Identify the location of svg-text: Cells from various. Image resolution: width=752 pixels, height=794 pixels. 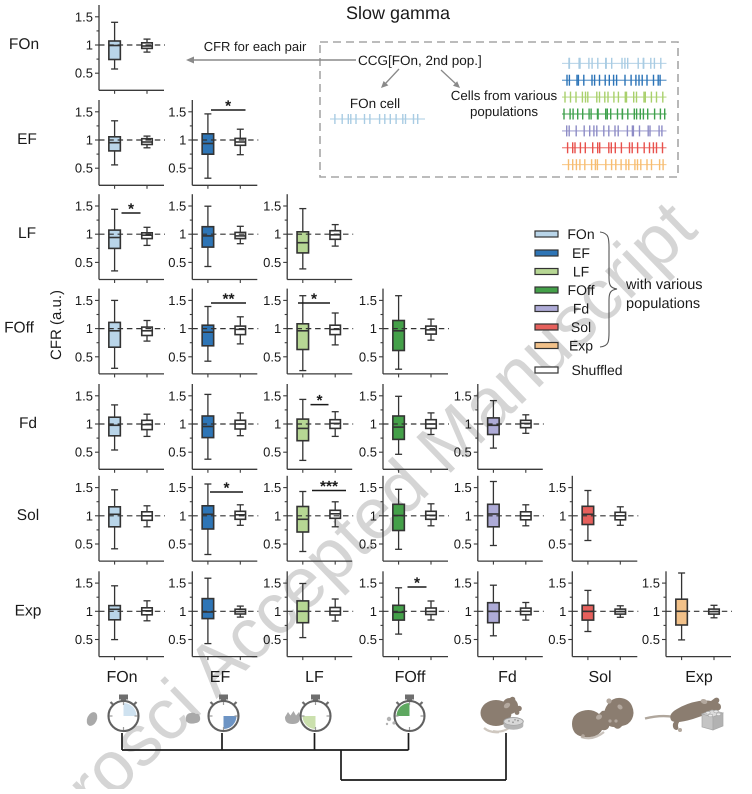
(504, 95).